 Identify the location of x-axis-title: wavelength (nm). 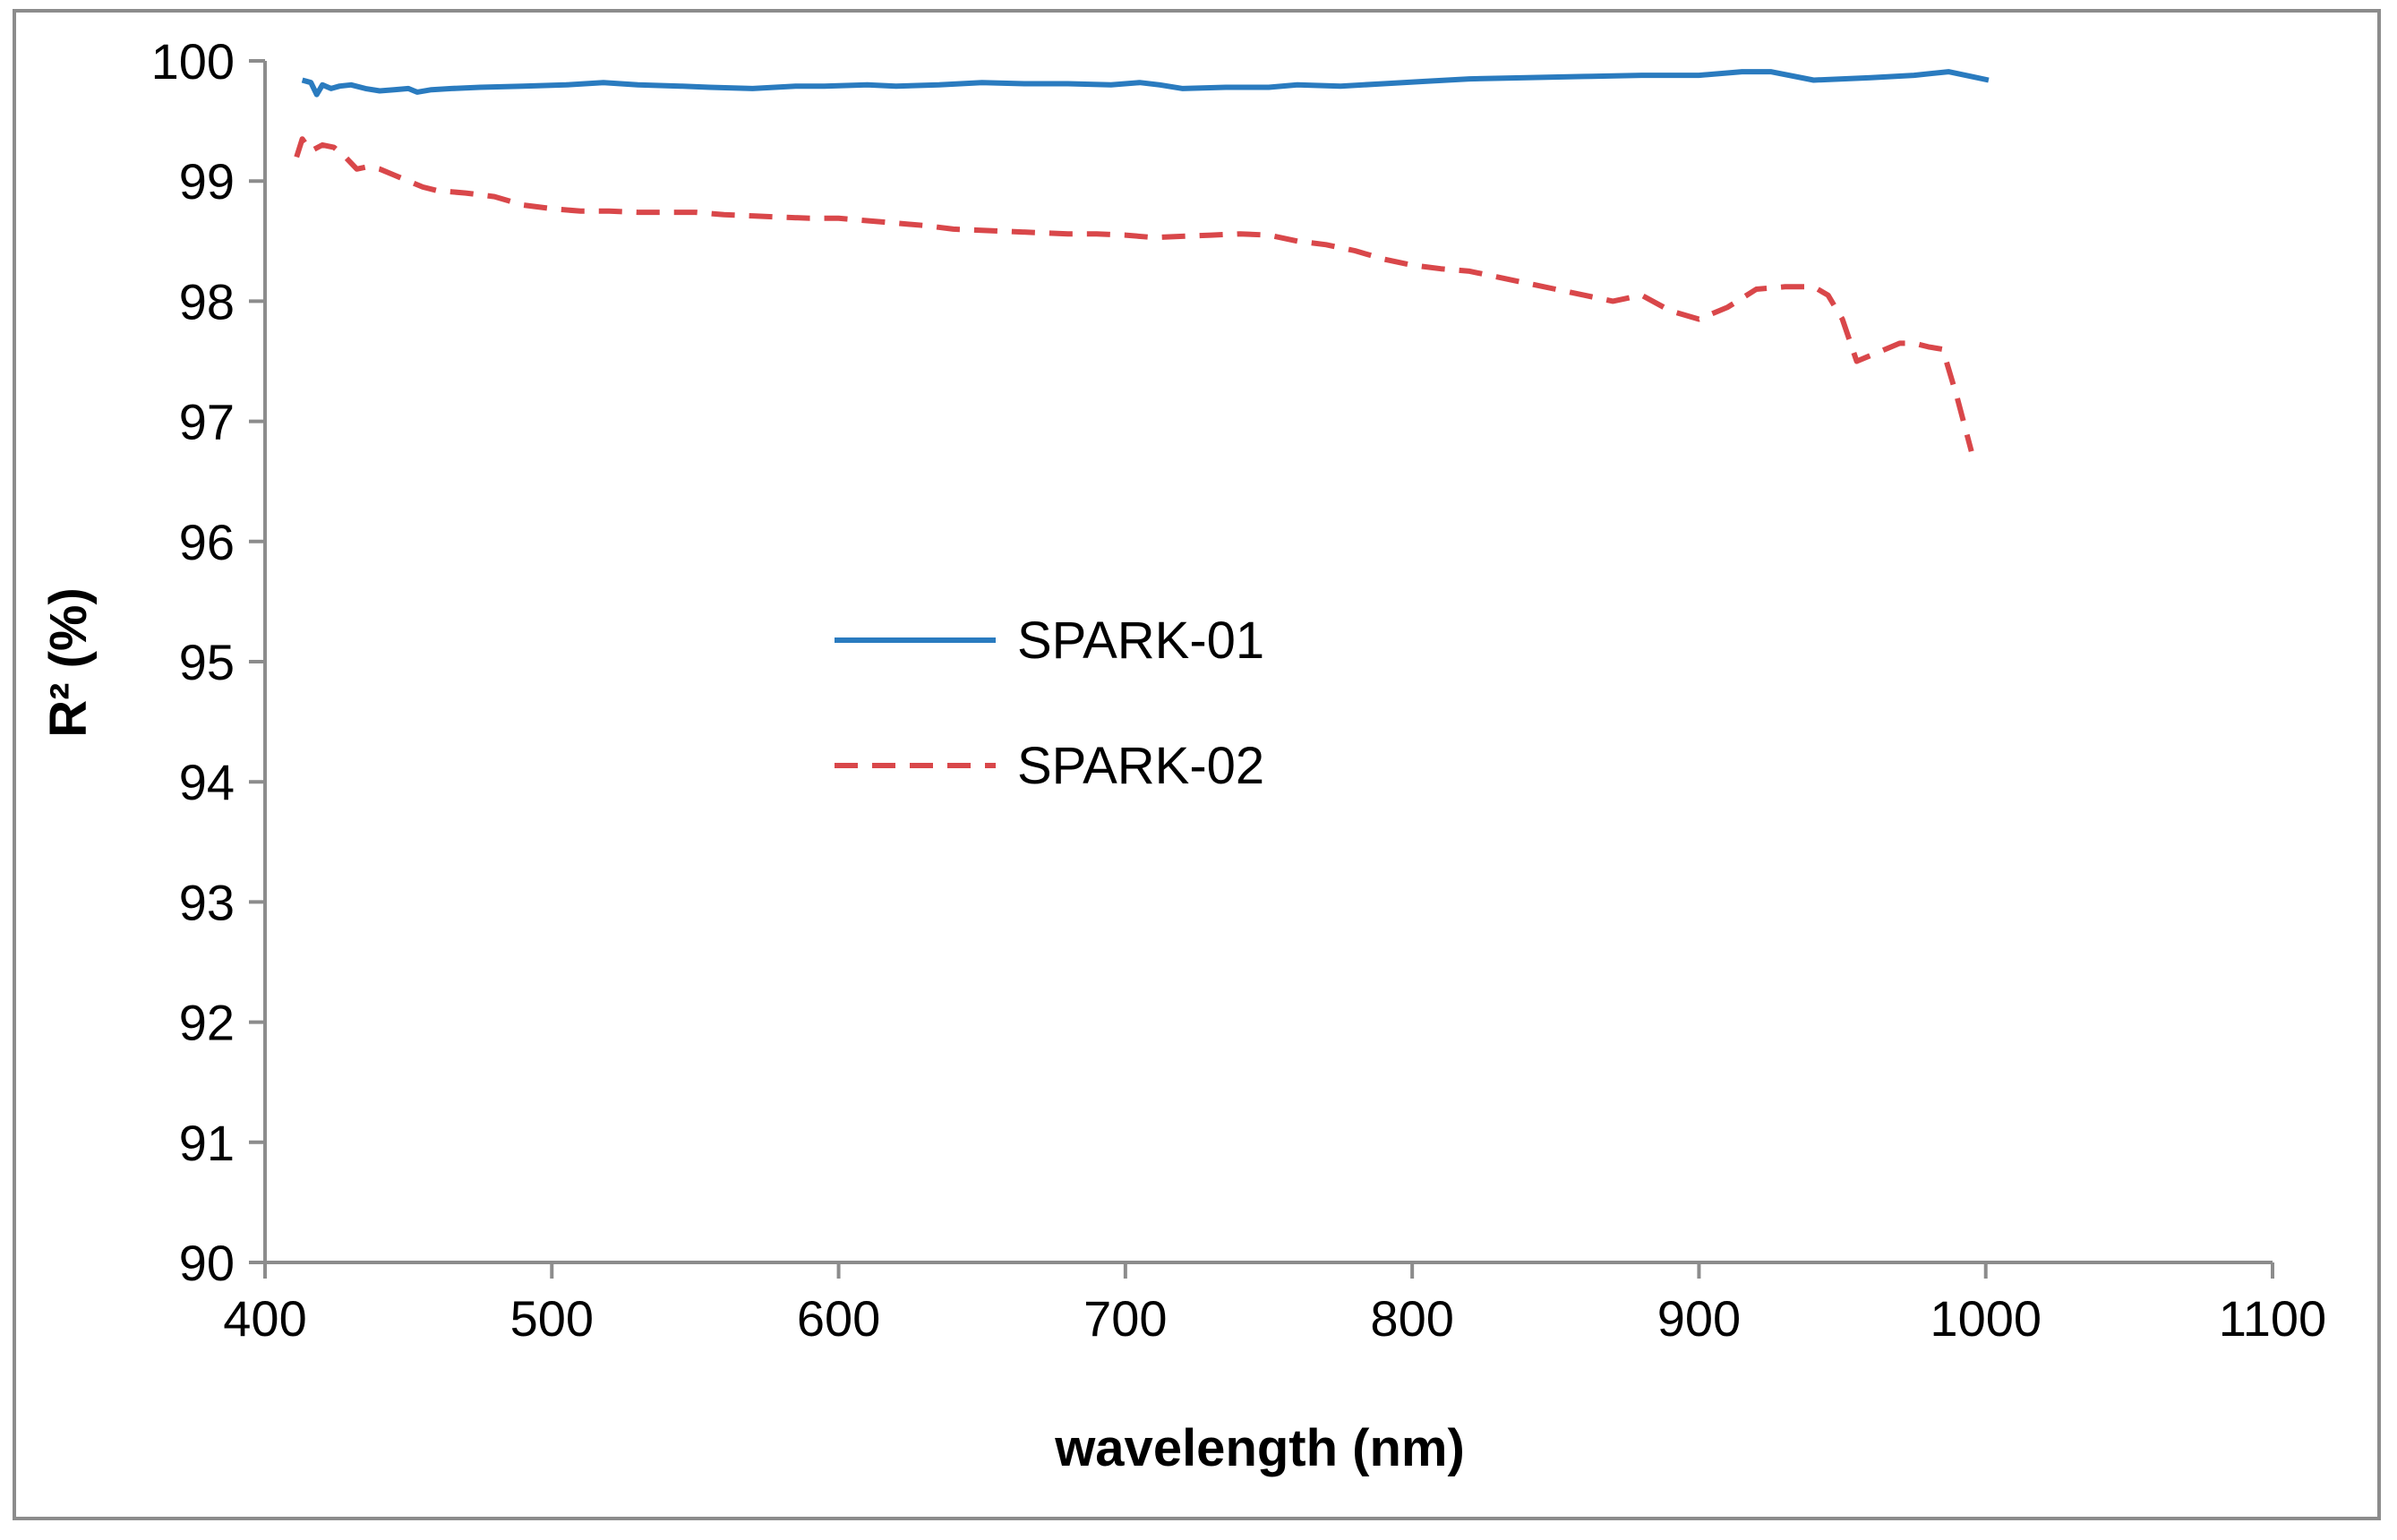
(1259, 1448).